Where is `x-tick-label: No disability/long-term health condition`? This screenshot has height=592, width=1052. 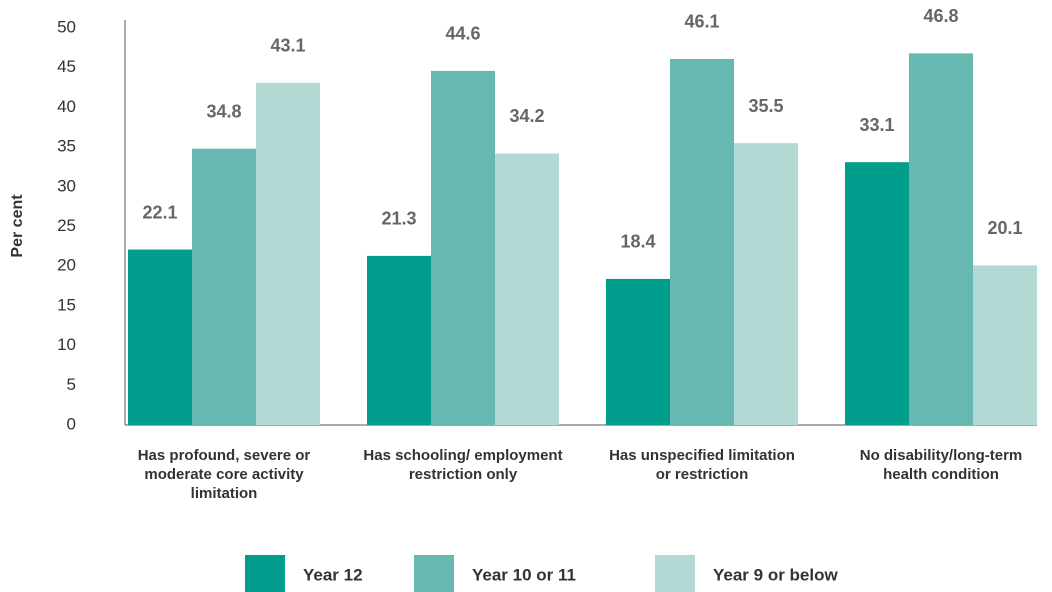 x-tick-label: No disability/long-term health condition is located at coordinates (941, 465).